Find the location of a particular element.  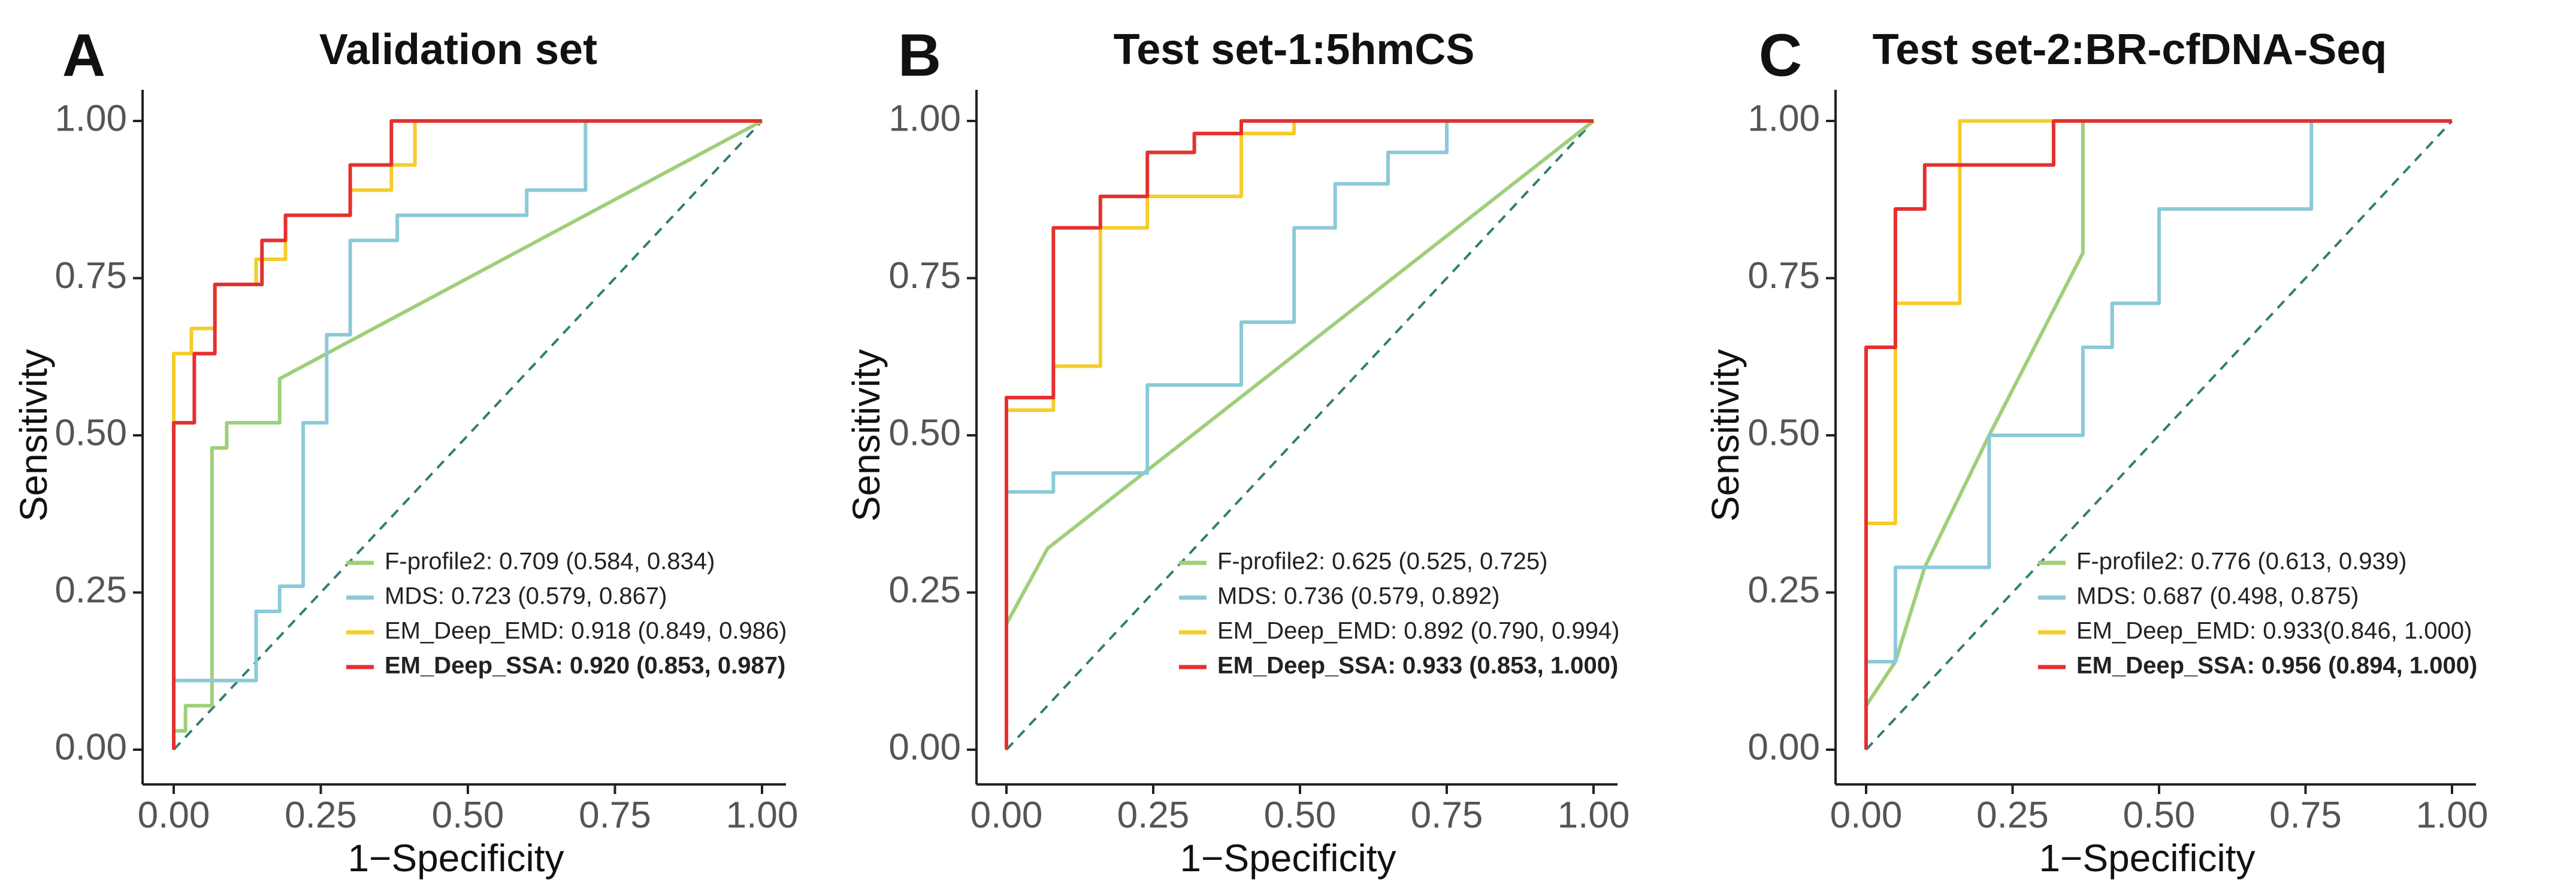

y-tick-label-c: 0.00 is located at coordinates (1783, 747).